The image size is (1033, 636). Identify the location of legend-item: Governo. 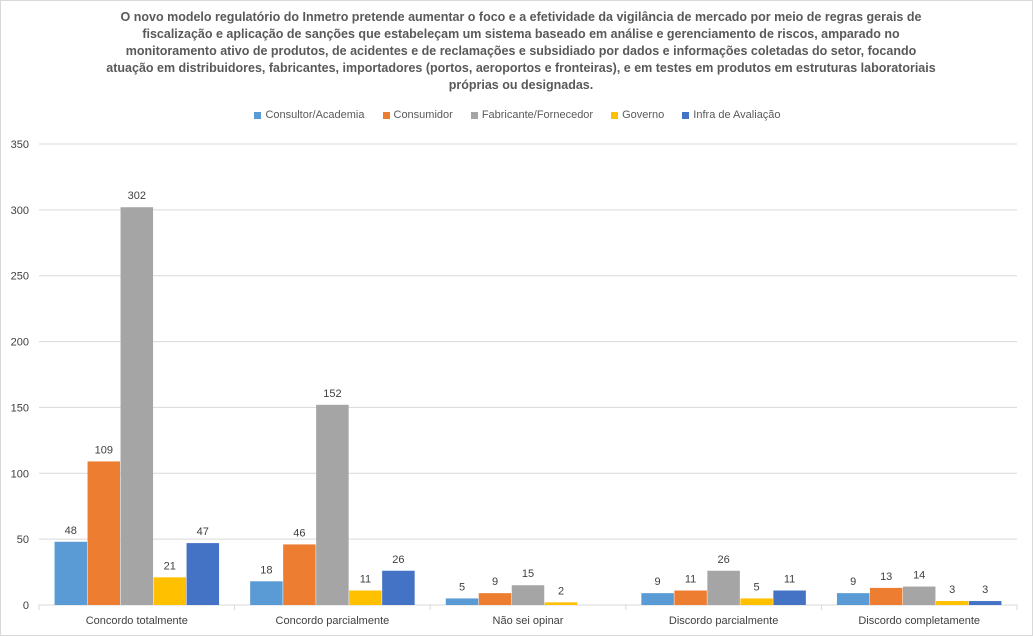
(637, 115).